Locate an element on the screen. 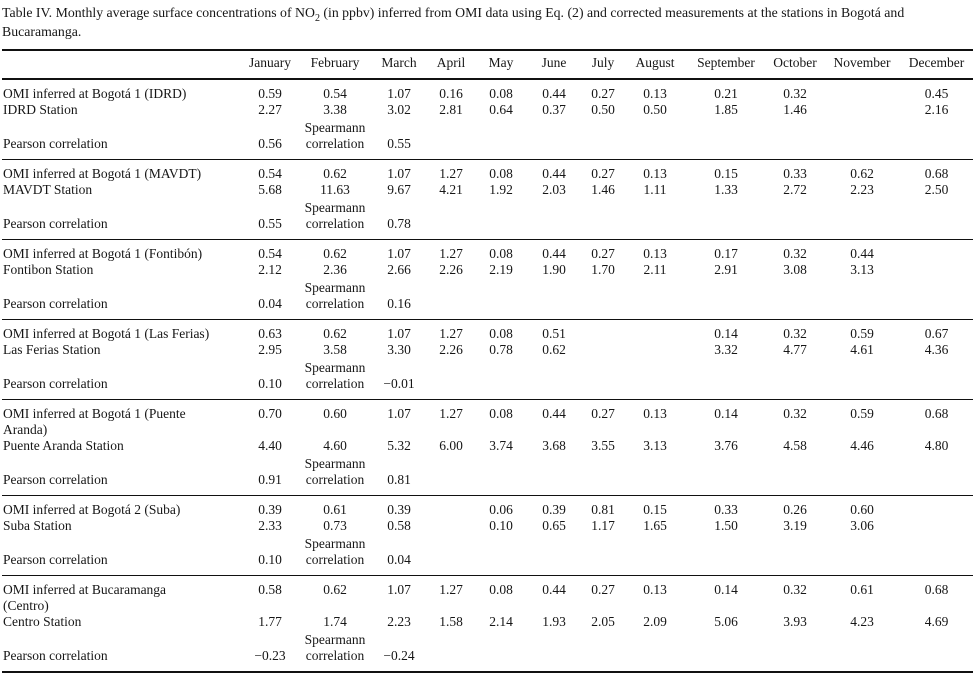 Image resolution: width=973 pixels, height=679 pixels. value-cell: 1.07 is located at coordinates (399, 173).